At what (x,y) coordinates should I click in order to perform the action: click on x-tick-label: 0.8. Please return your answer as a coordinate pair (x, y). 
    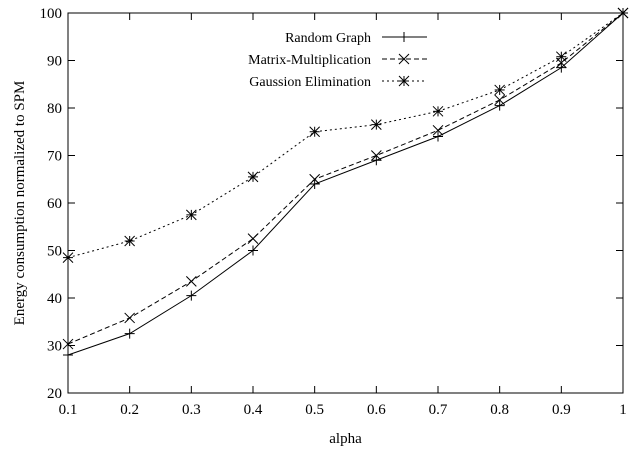
    Looking at the image, I should click on (499, 410).